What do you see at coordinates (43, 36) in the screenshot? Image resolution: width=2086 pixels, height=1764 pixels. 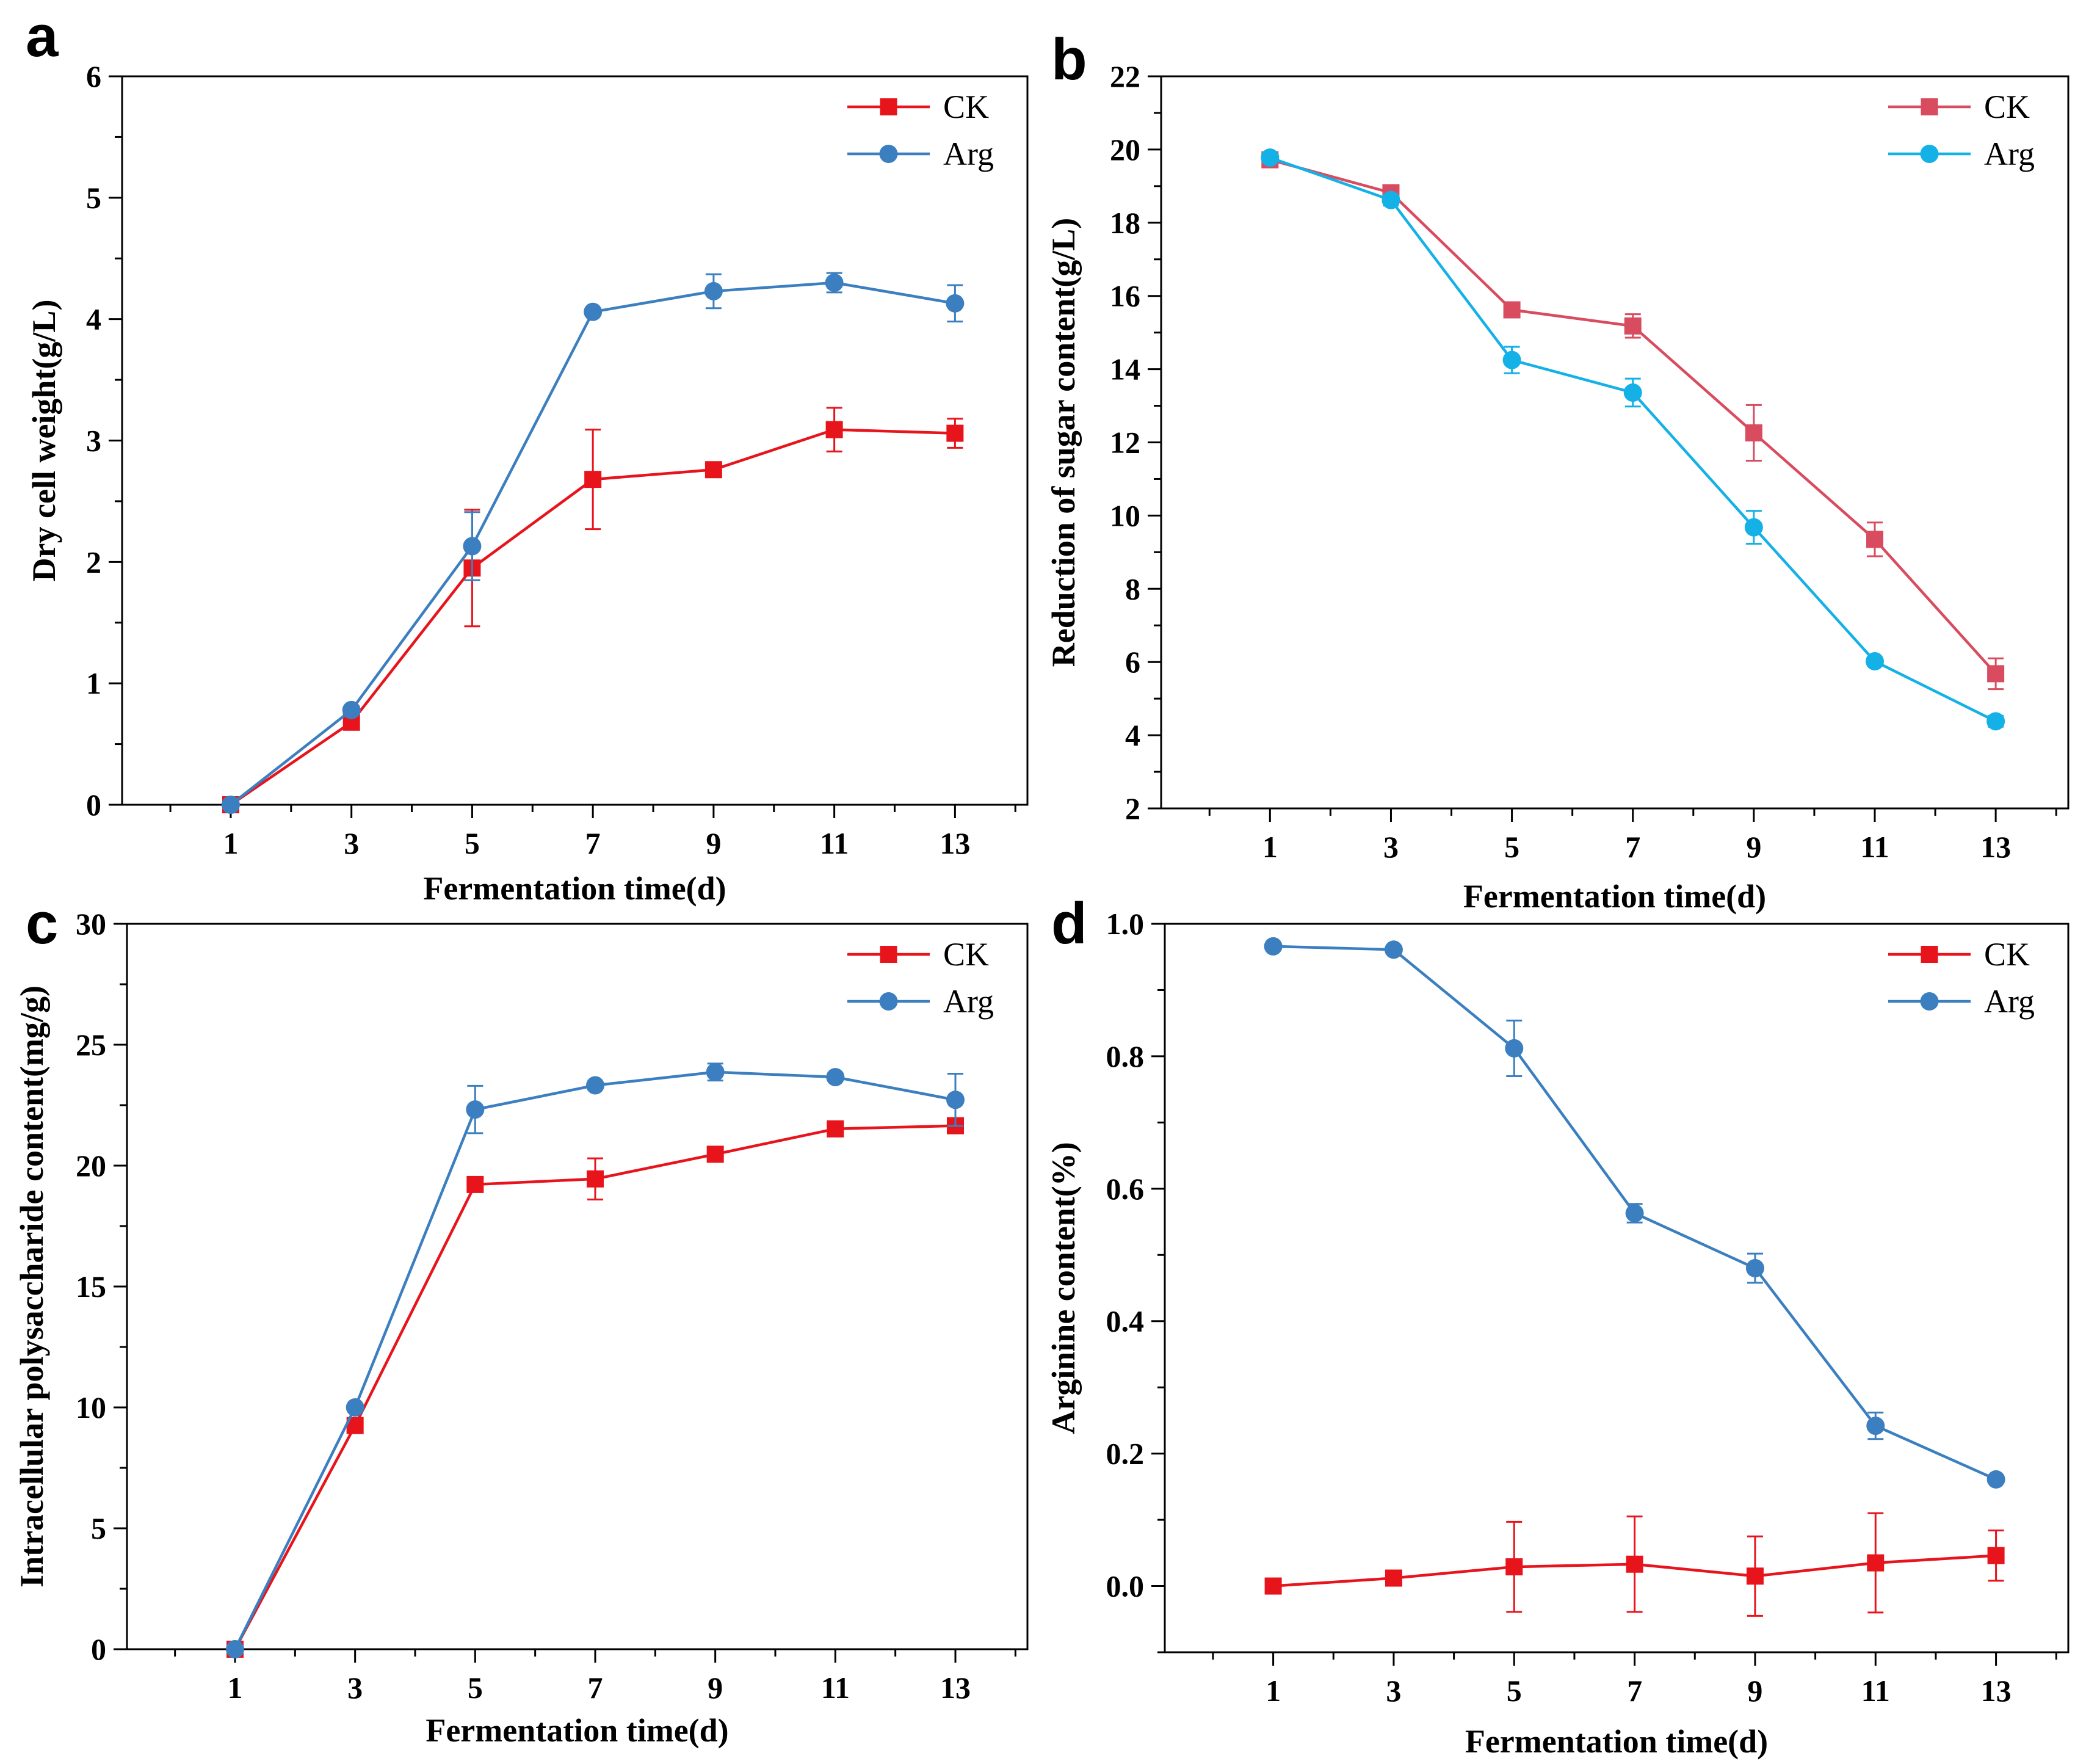 I see `panel-letter-a: a` at bounding box center [43, 36].